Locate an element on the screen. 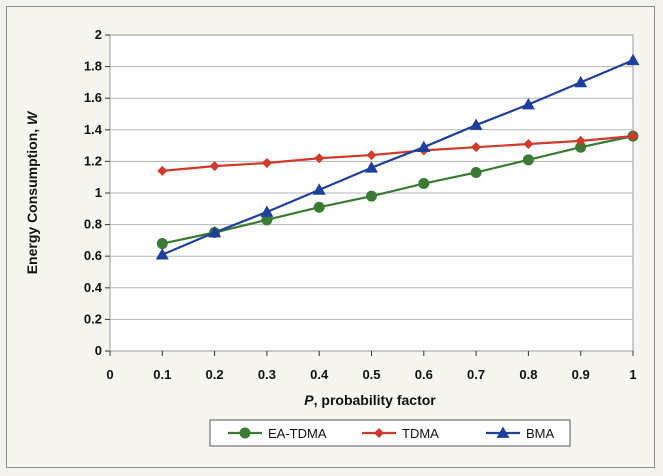 Image resolution: width=663 pixels, height=476 pixels. y-tick-label: 1.8 is located at coordinates (93, 66).